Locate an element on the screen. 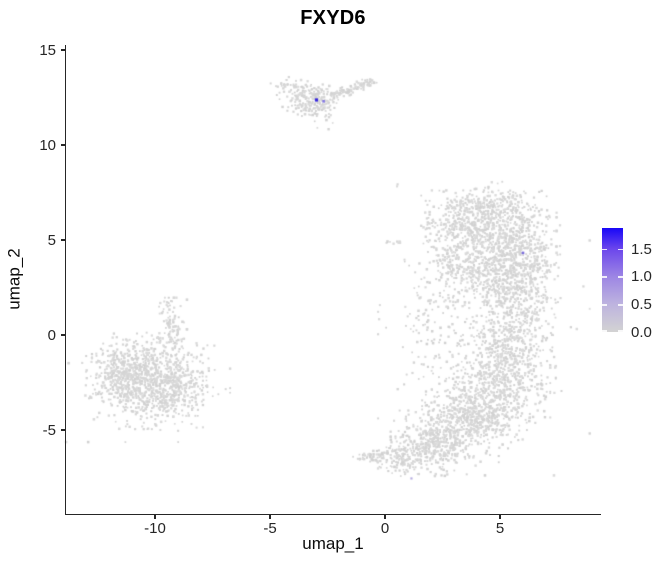 This screenshot has width=672, height=576. legend-tick-label: 1.0 is located at coordinates (641, 277).